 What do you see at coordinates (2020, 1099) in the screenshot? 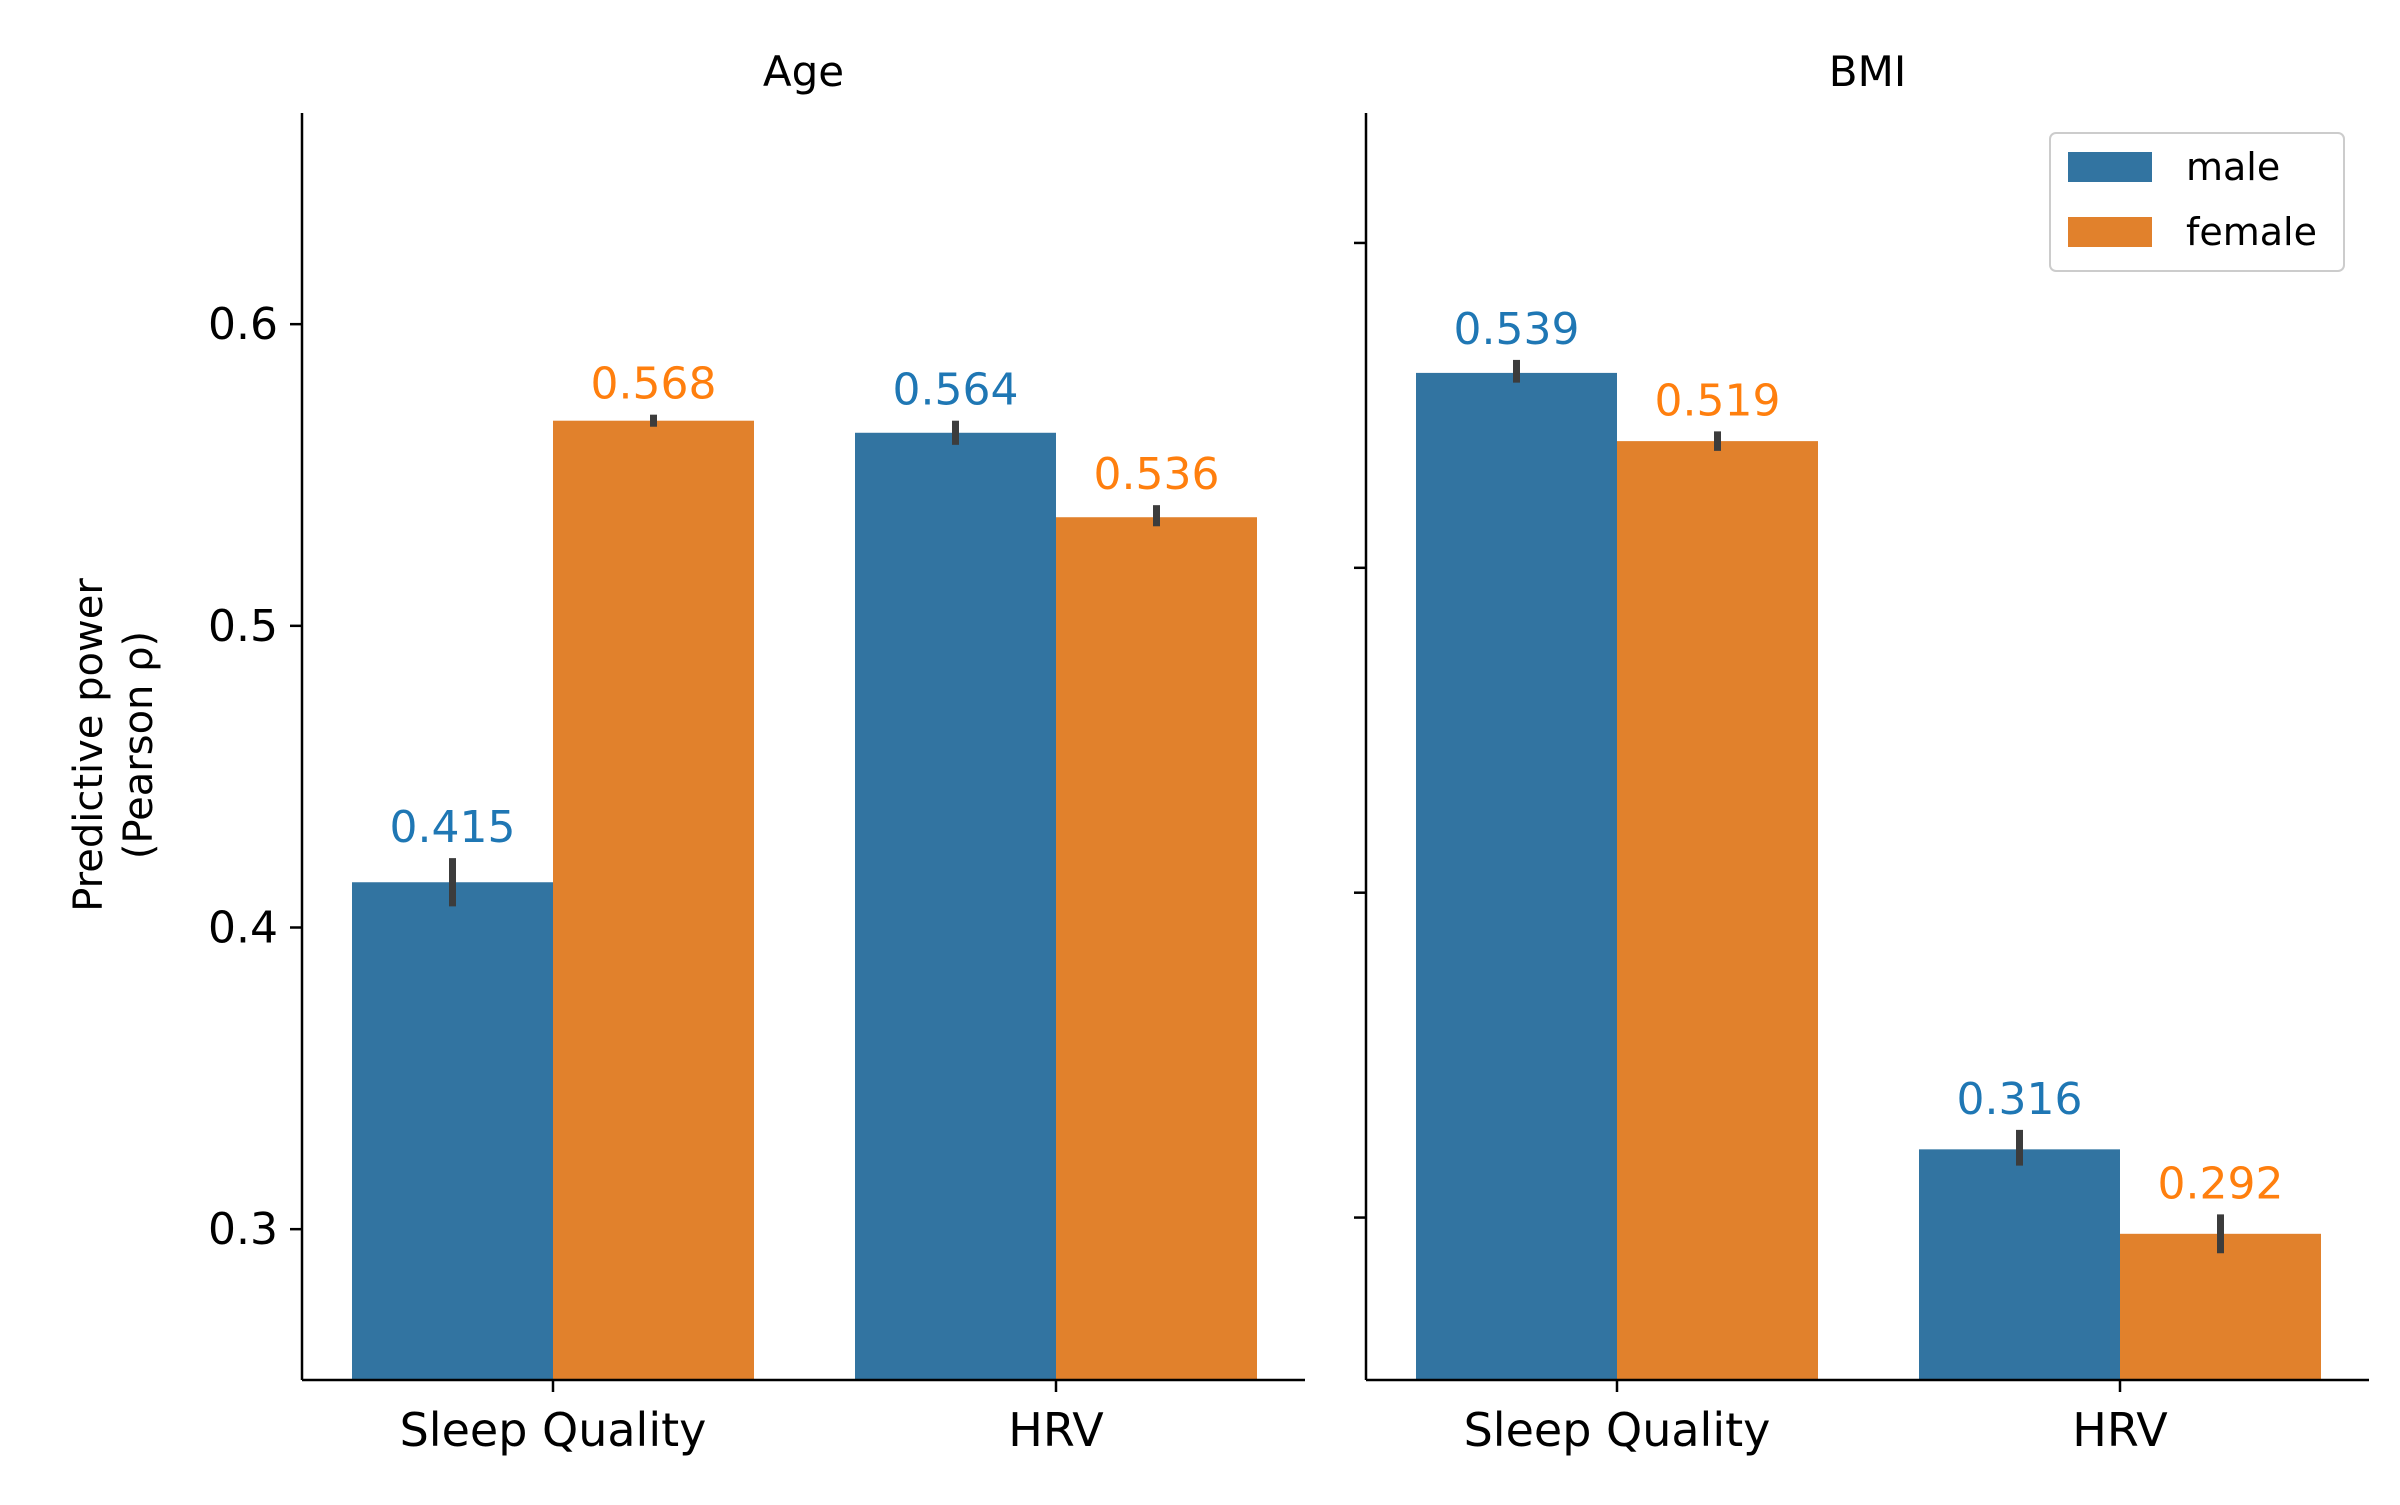
I see `data-label: 0.316` at bounding box center [2020, 1099].